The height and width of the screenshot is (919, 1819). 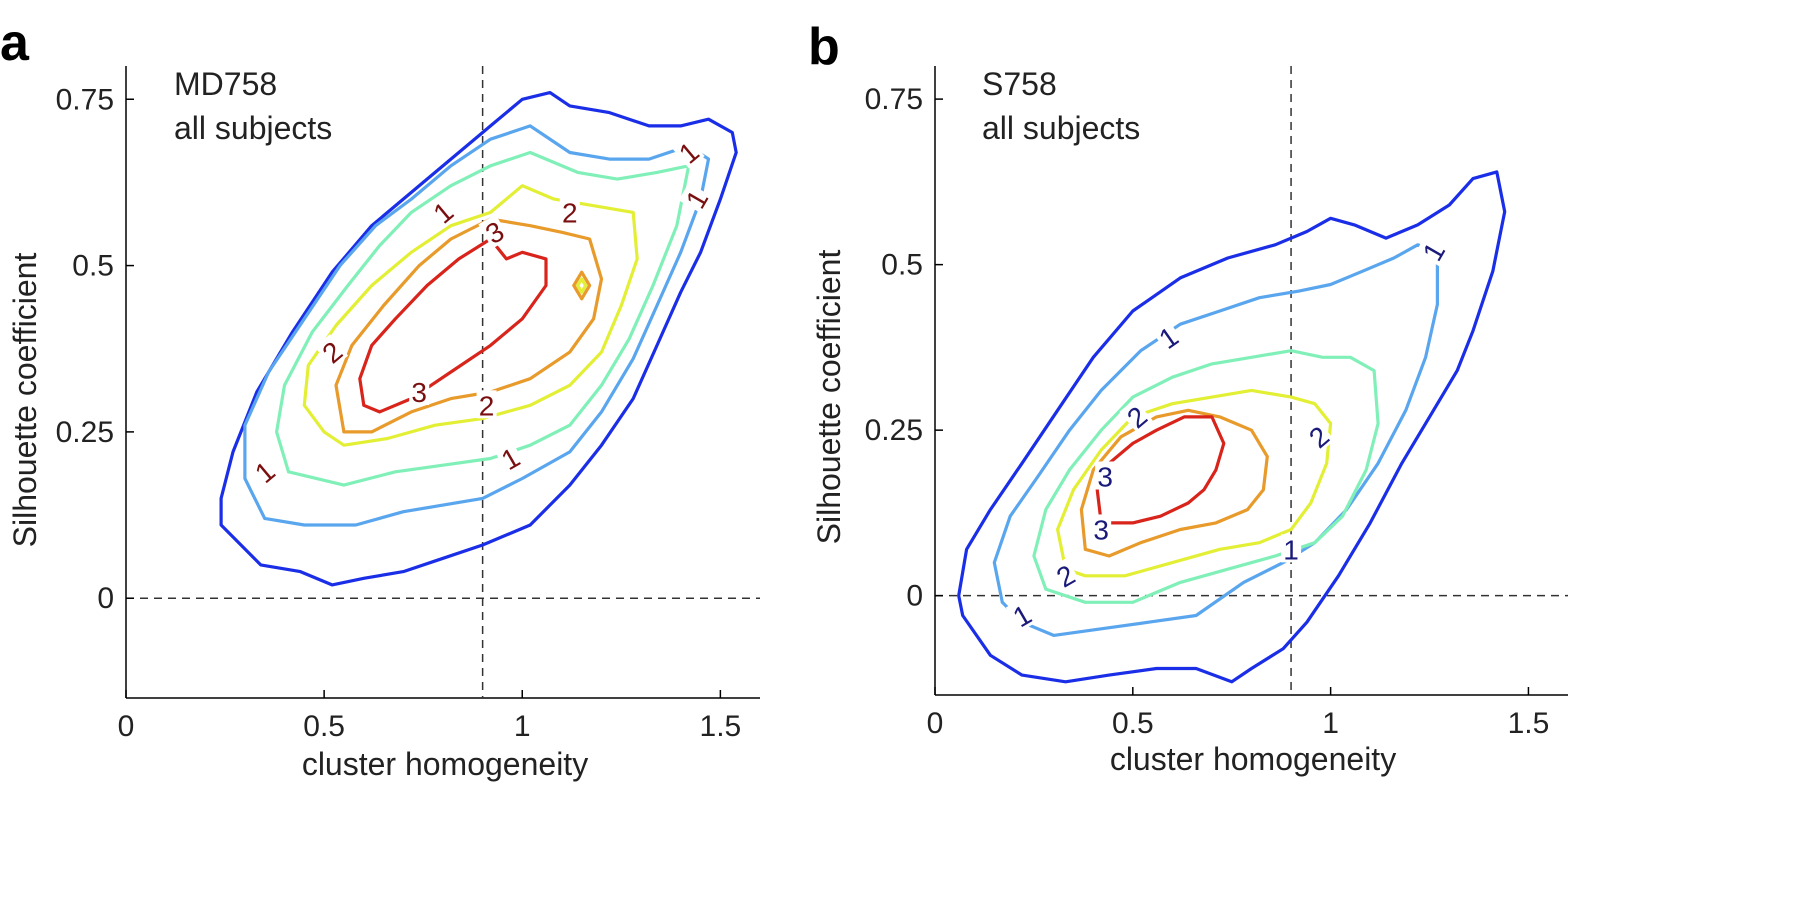 What do you see at coordinates (225, 84) in the screenshot?
I see `dataset-annotation: MD758` at bounding box center [225, 84].